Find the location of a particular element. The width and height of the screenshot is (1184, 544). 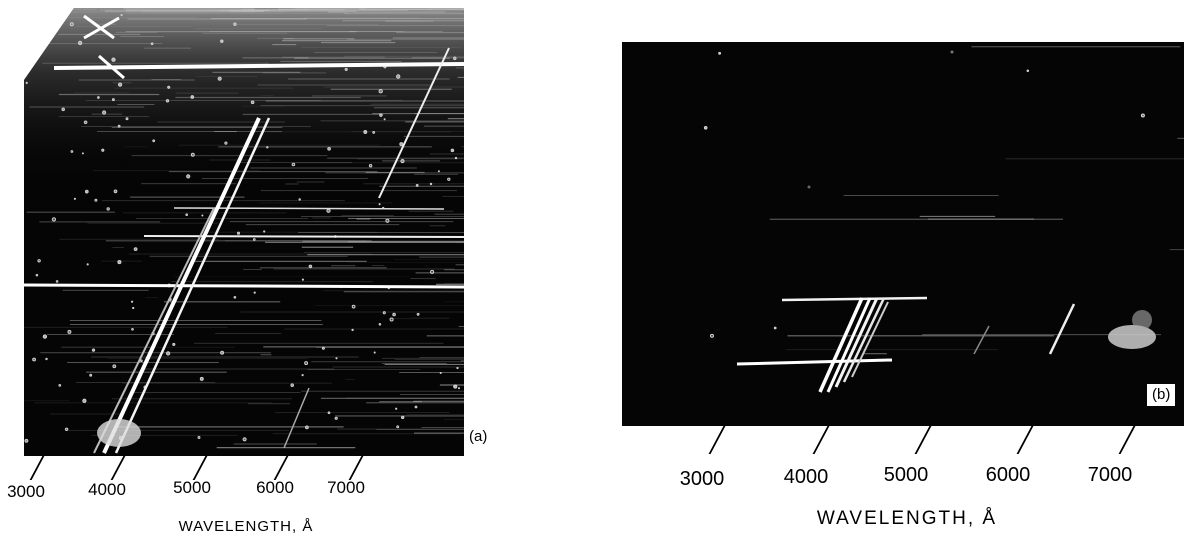

tick-label: 7000 is located at coordinates (346, 487).